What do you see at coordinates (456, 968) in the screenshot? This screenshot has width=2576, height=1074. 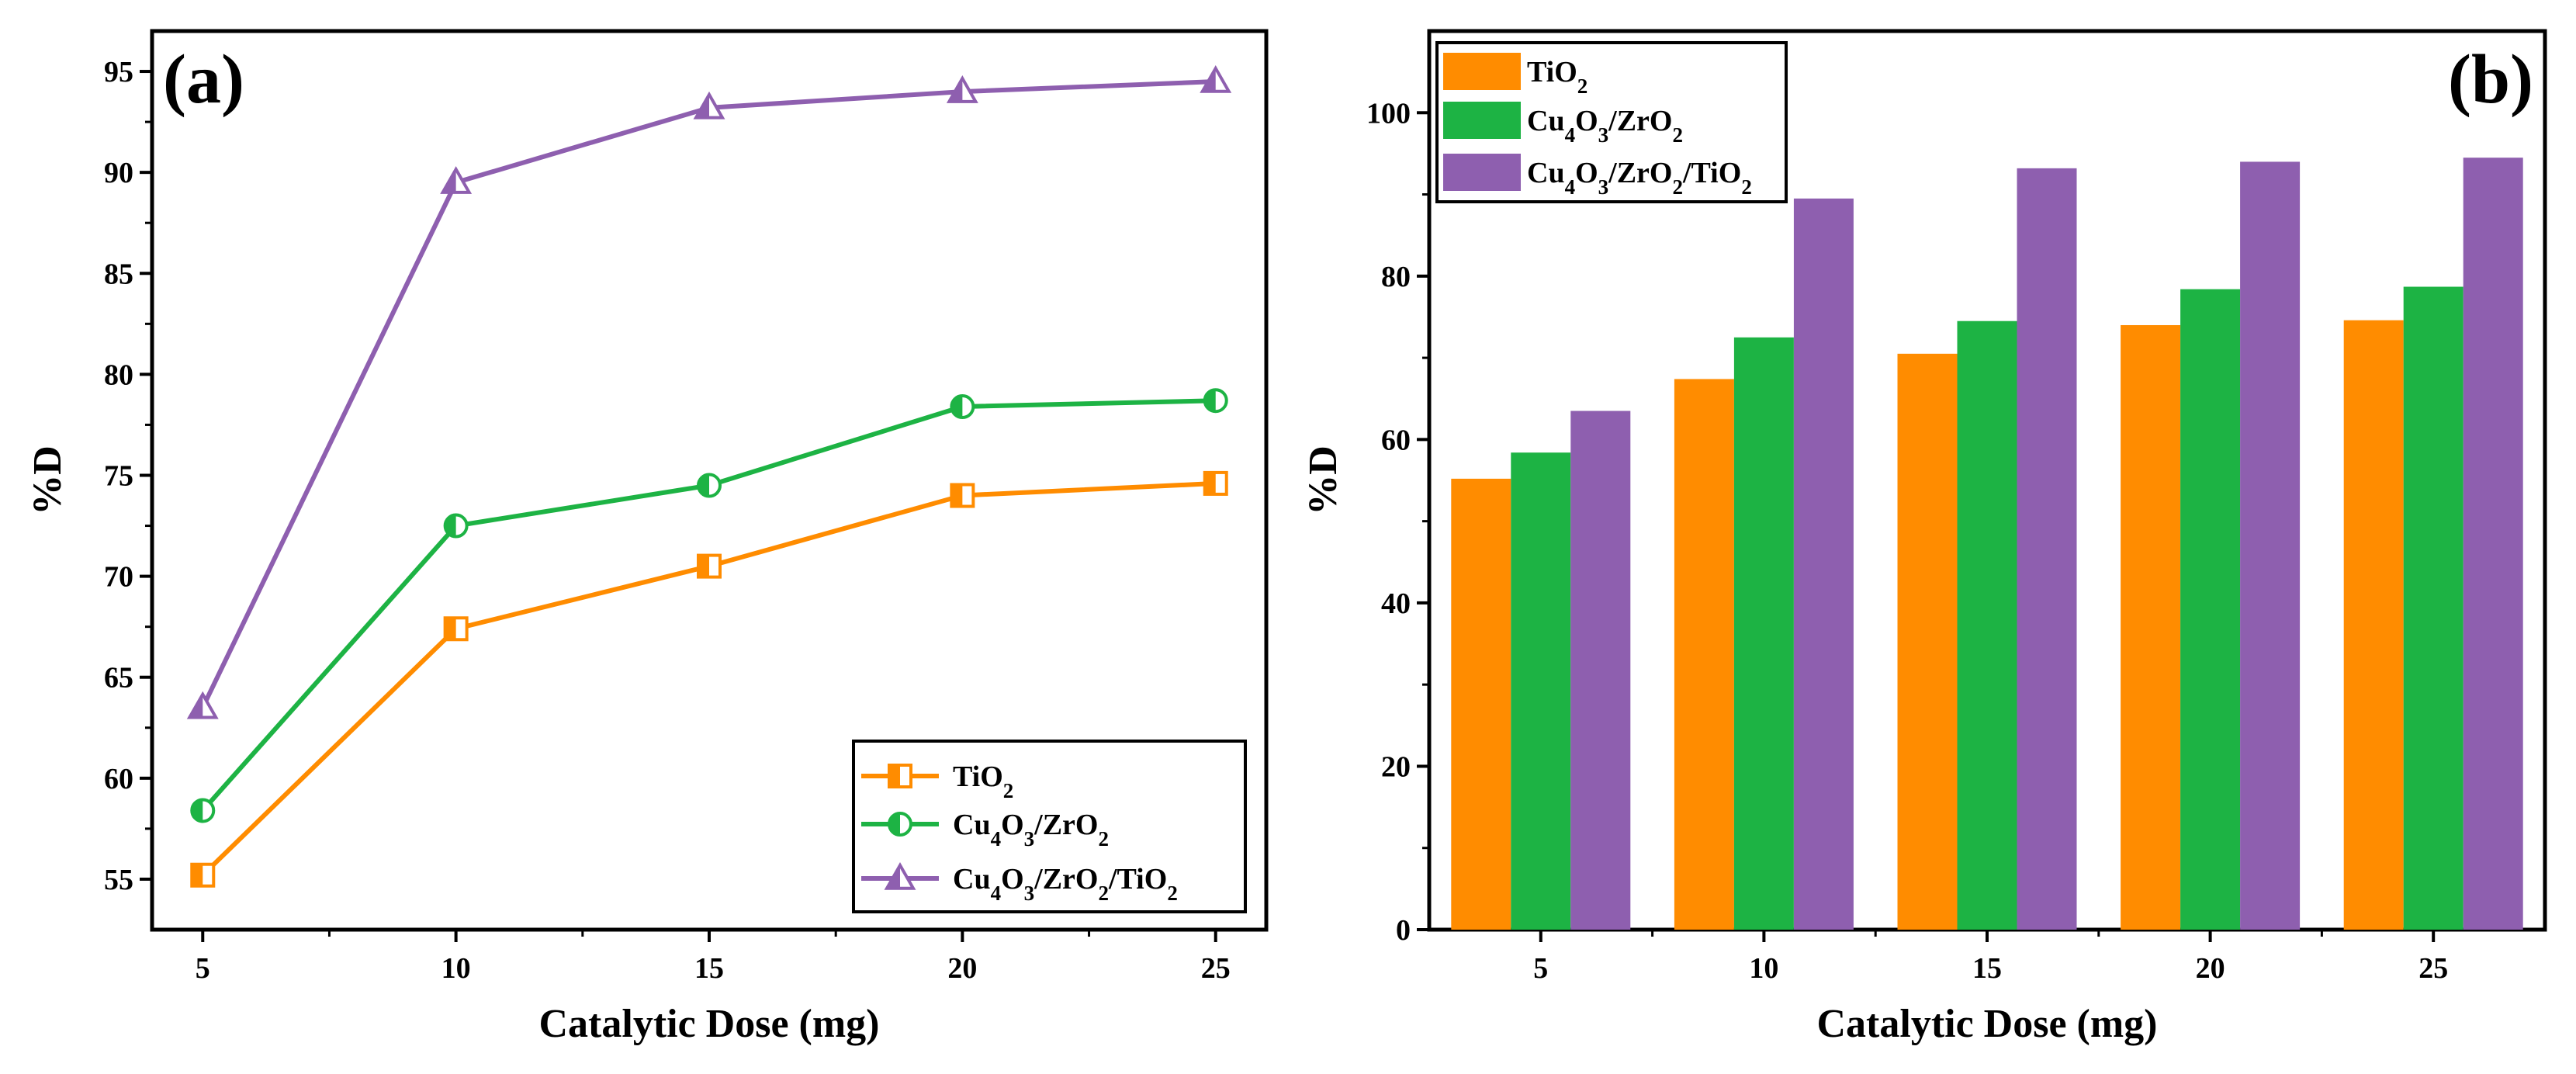 I see `panel-a-x-tick-label: 10` at bounding box center [456, 968].